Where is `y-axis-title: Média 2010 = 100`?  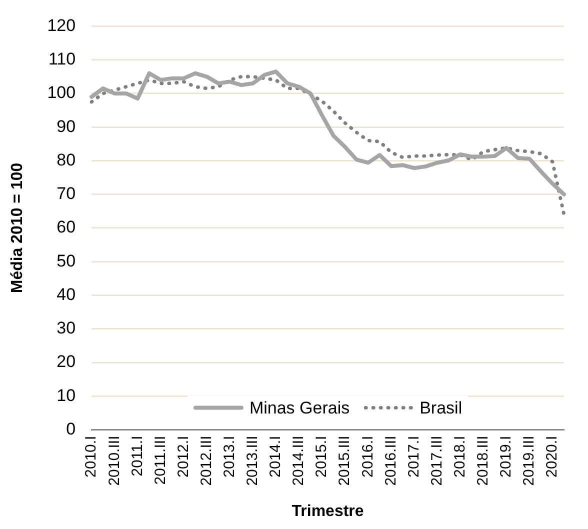
y-axis-title: Média 2010 = 100 is located at coordinates (17, 228).